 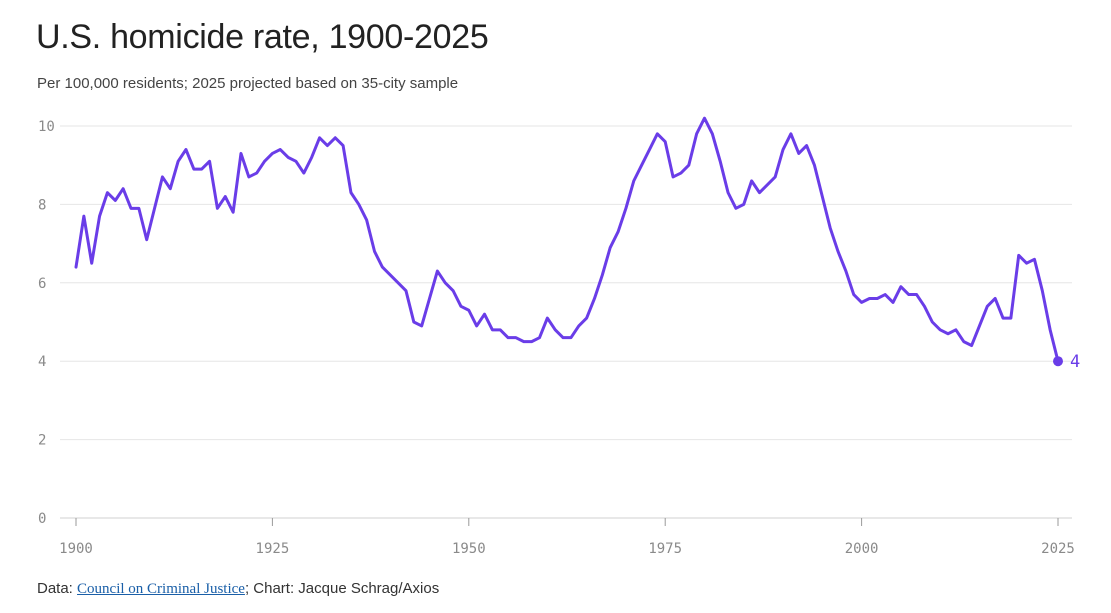 I want to click on x-tick-label: 2000, so click(x=862, y=549).